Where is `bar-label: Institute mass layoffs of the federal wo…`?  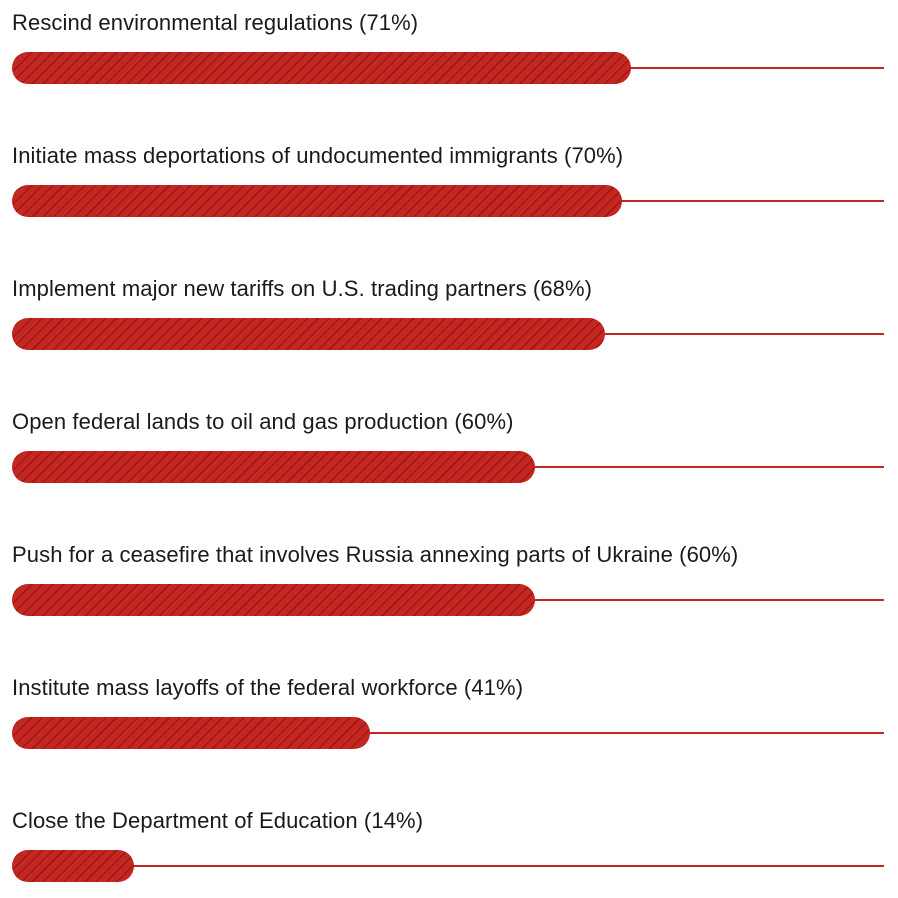 bar-label: Institute mass layoffs of the federal wo… is located at coordinates (268, 687).